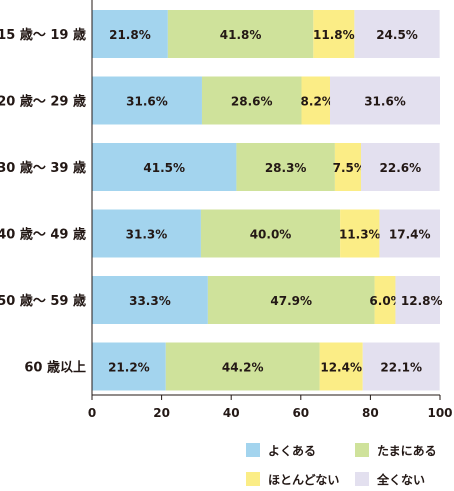  Describe the element at coordinates (407, 451) in the screenshot. I see `legend-label: たまにある` at that location.